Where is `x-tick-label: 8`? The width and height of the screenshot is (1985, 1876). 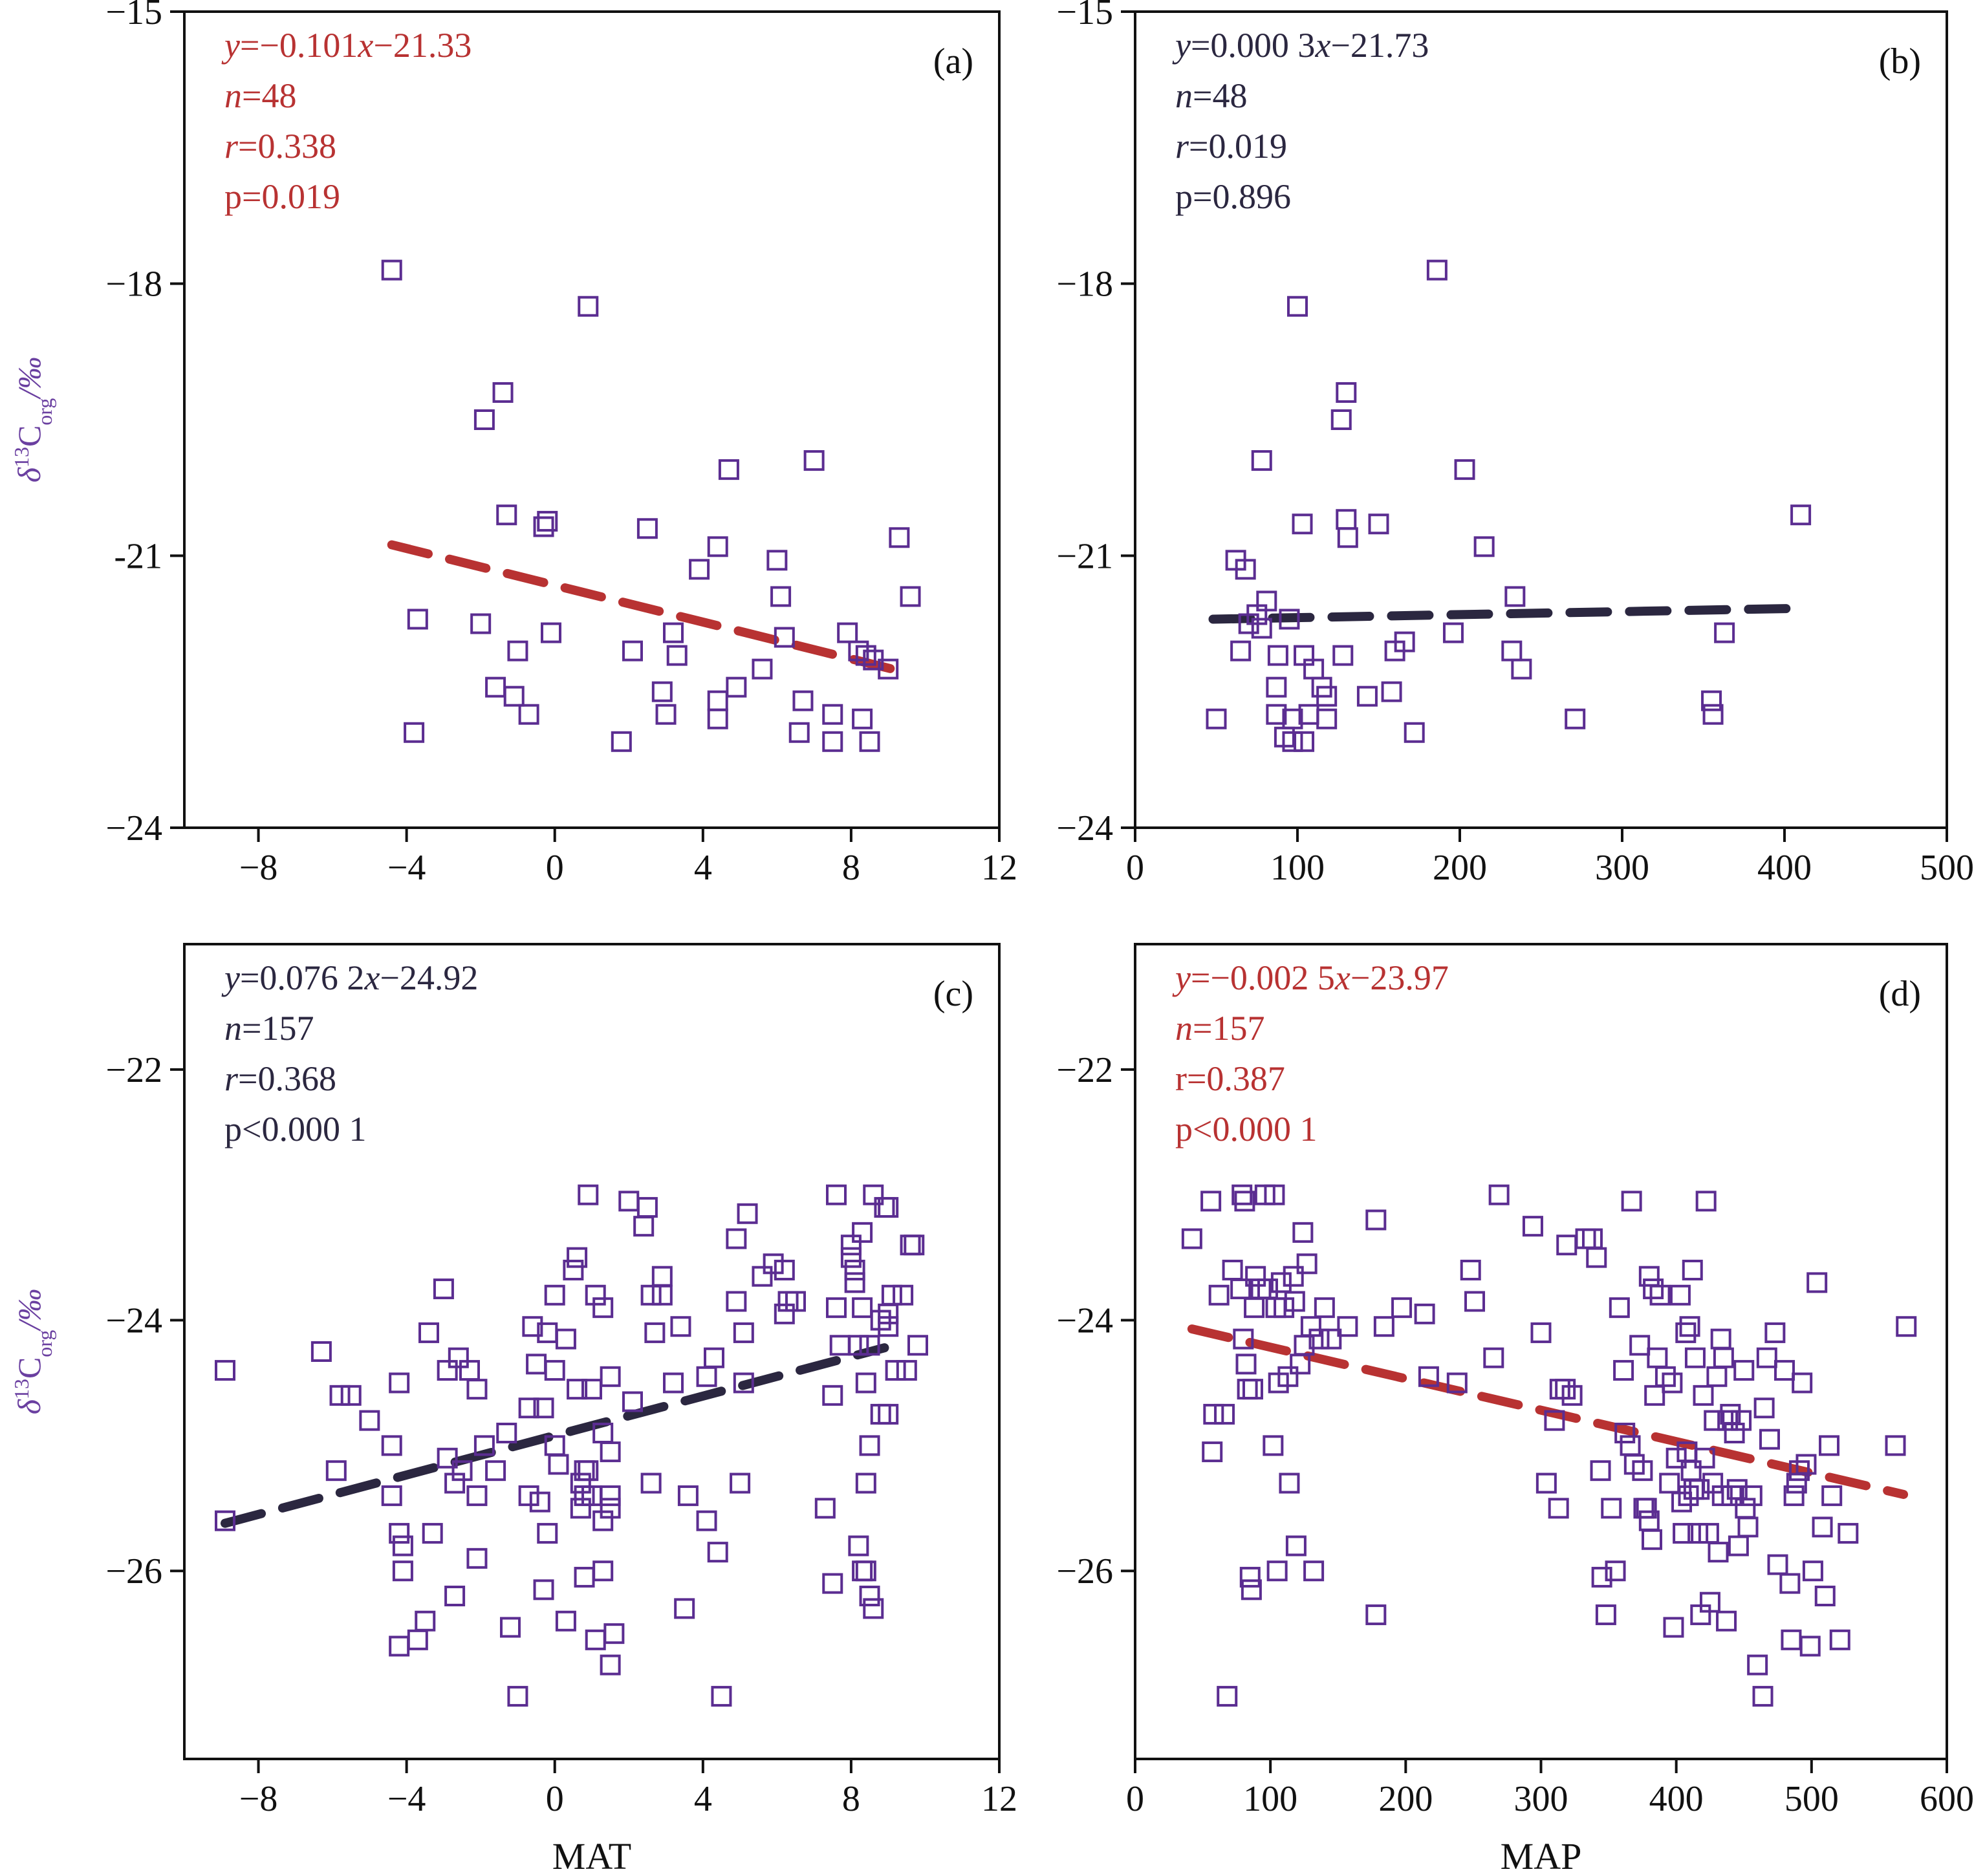 x-tick-label: 8 is located at coordinates (851, 1799).